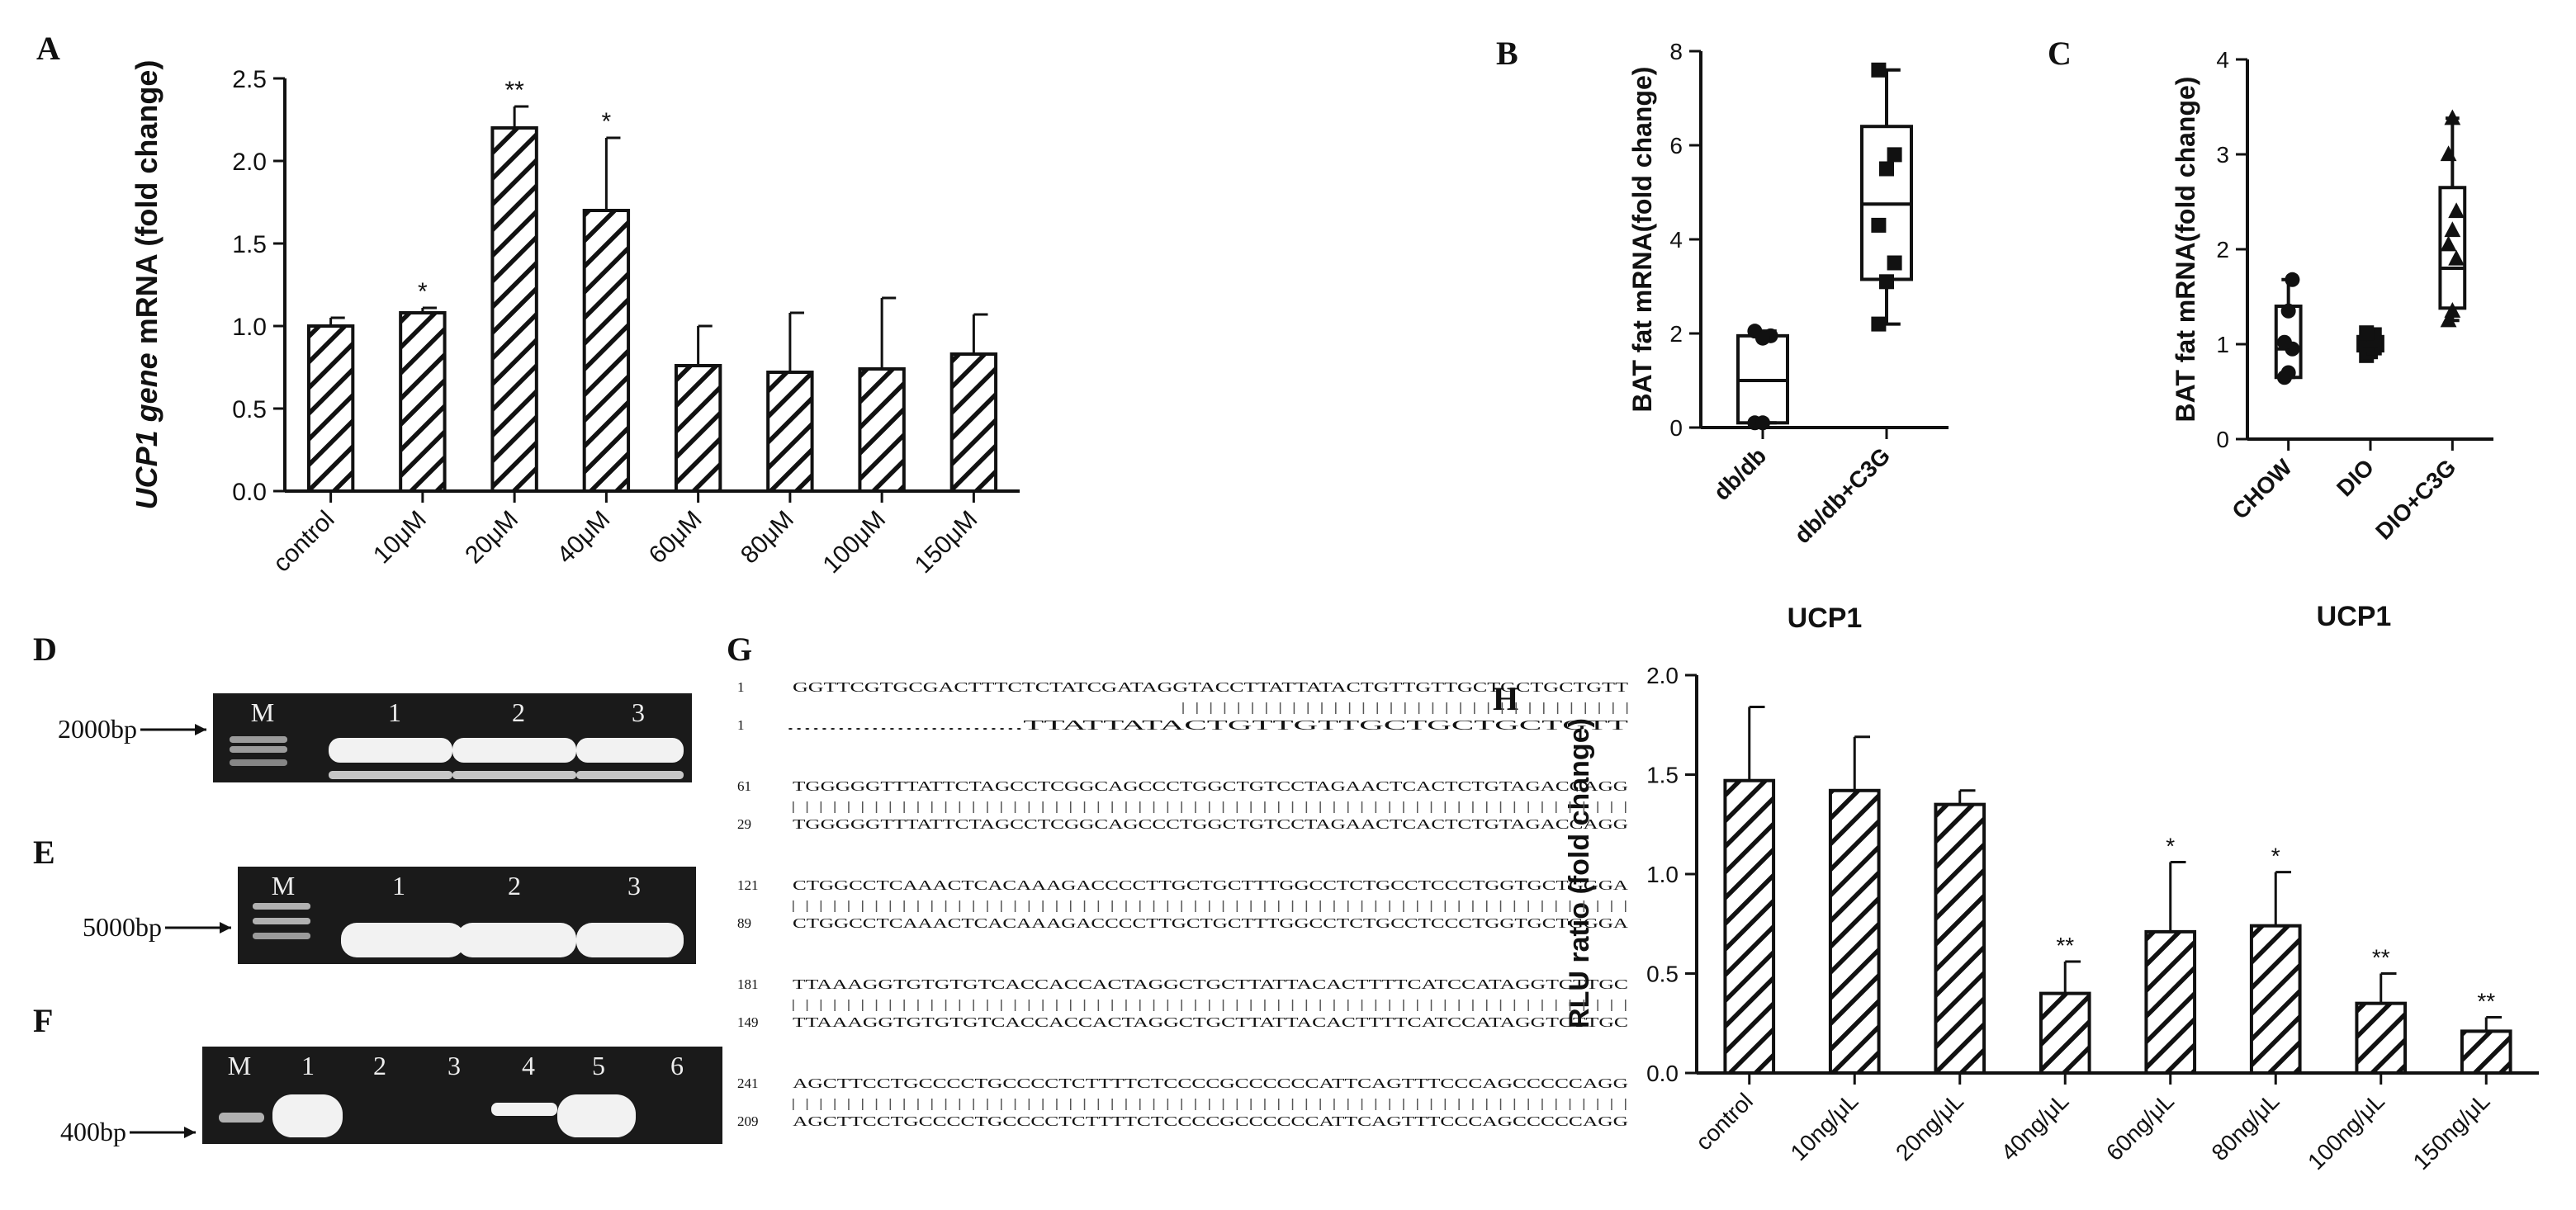 The image size is (2576, 1210). What do you see at coordinates (741, 687) in the screenshot?
I see `alignment-position: 1` at bounding box center [741, 687].